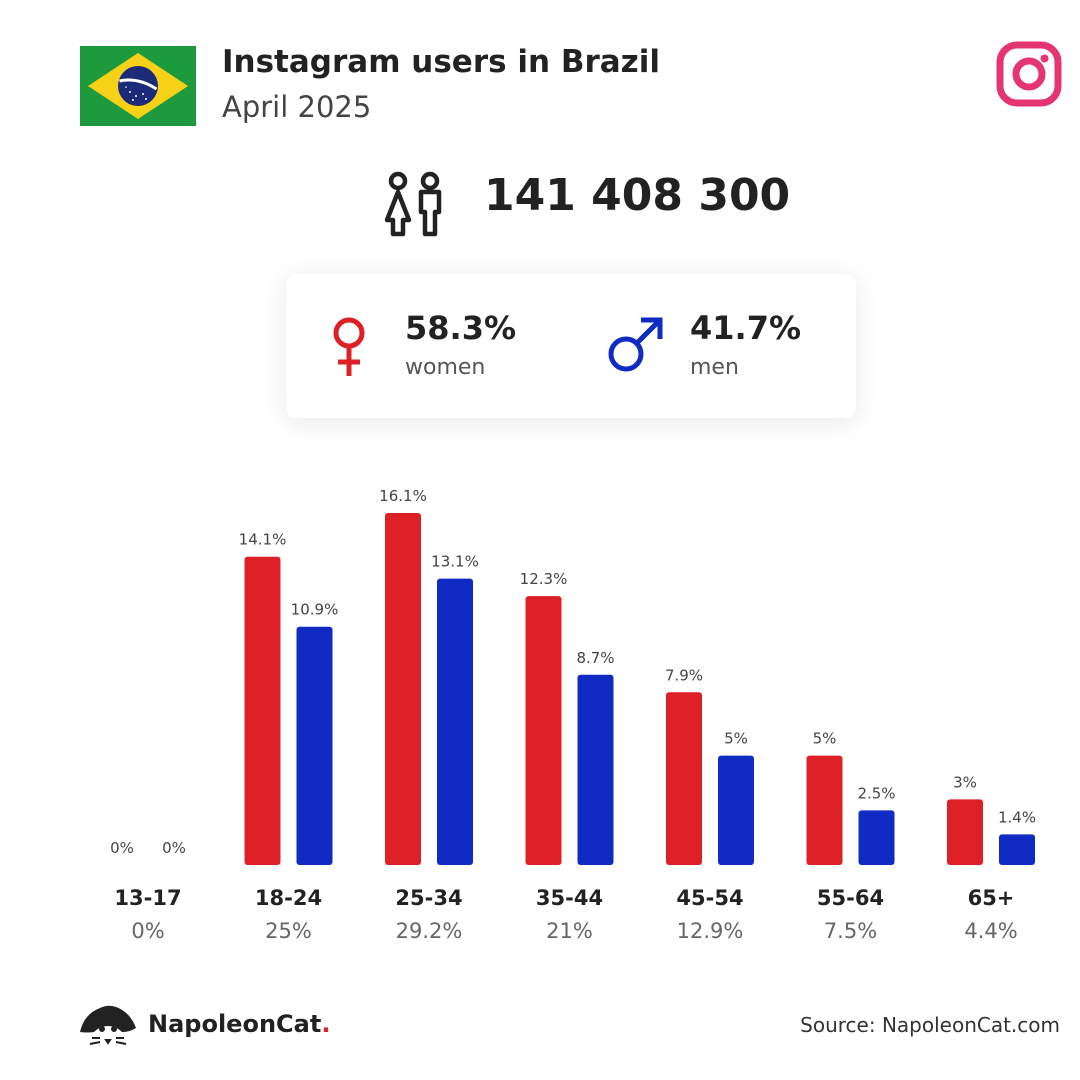  Describe the element at coordinates (850, 898) in the screenshot. I see `category-label-55-64: 55-64` at that location.